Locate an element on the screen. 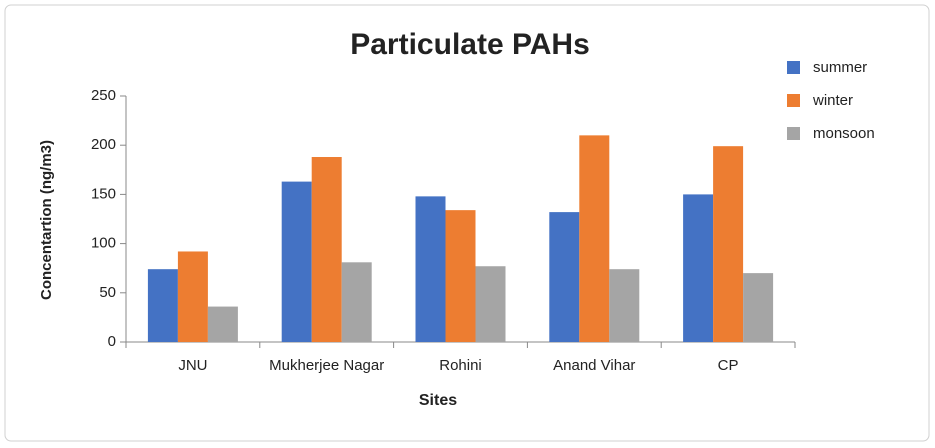  y-tick-label: 0 is located at coordinates (112, 341).